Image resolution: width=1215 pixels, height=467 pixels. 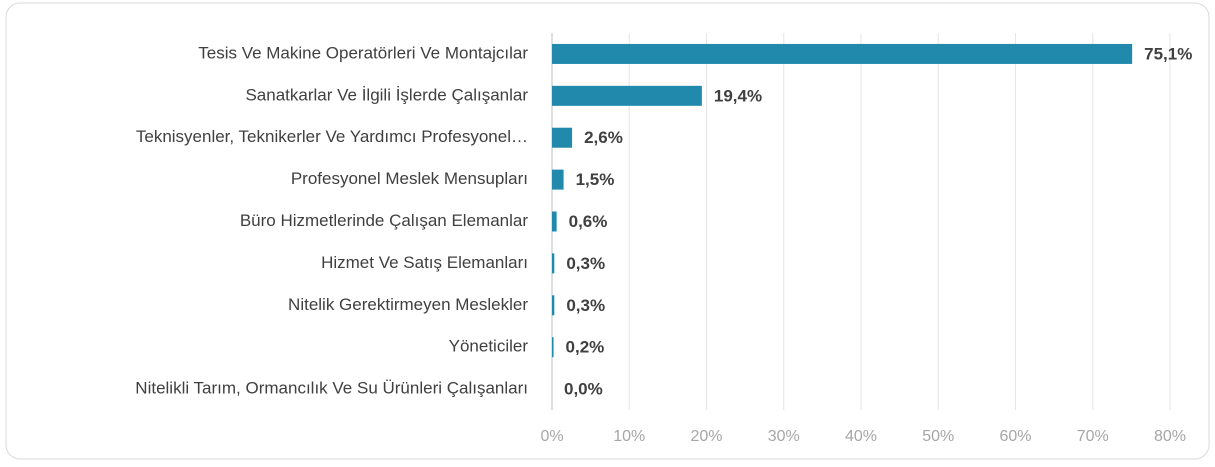 I want to click on x-tick-label: 70%, so click(x=1093, y=436).